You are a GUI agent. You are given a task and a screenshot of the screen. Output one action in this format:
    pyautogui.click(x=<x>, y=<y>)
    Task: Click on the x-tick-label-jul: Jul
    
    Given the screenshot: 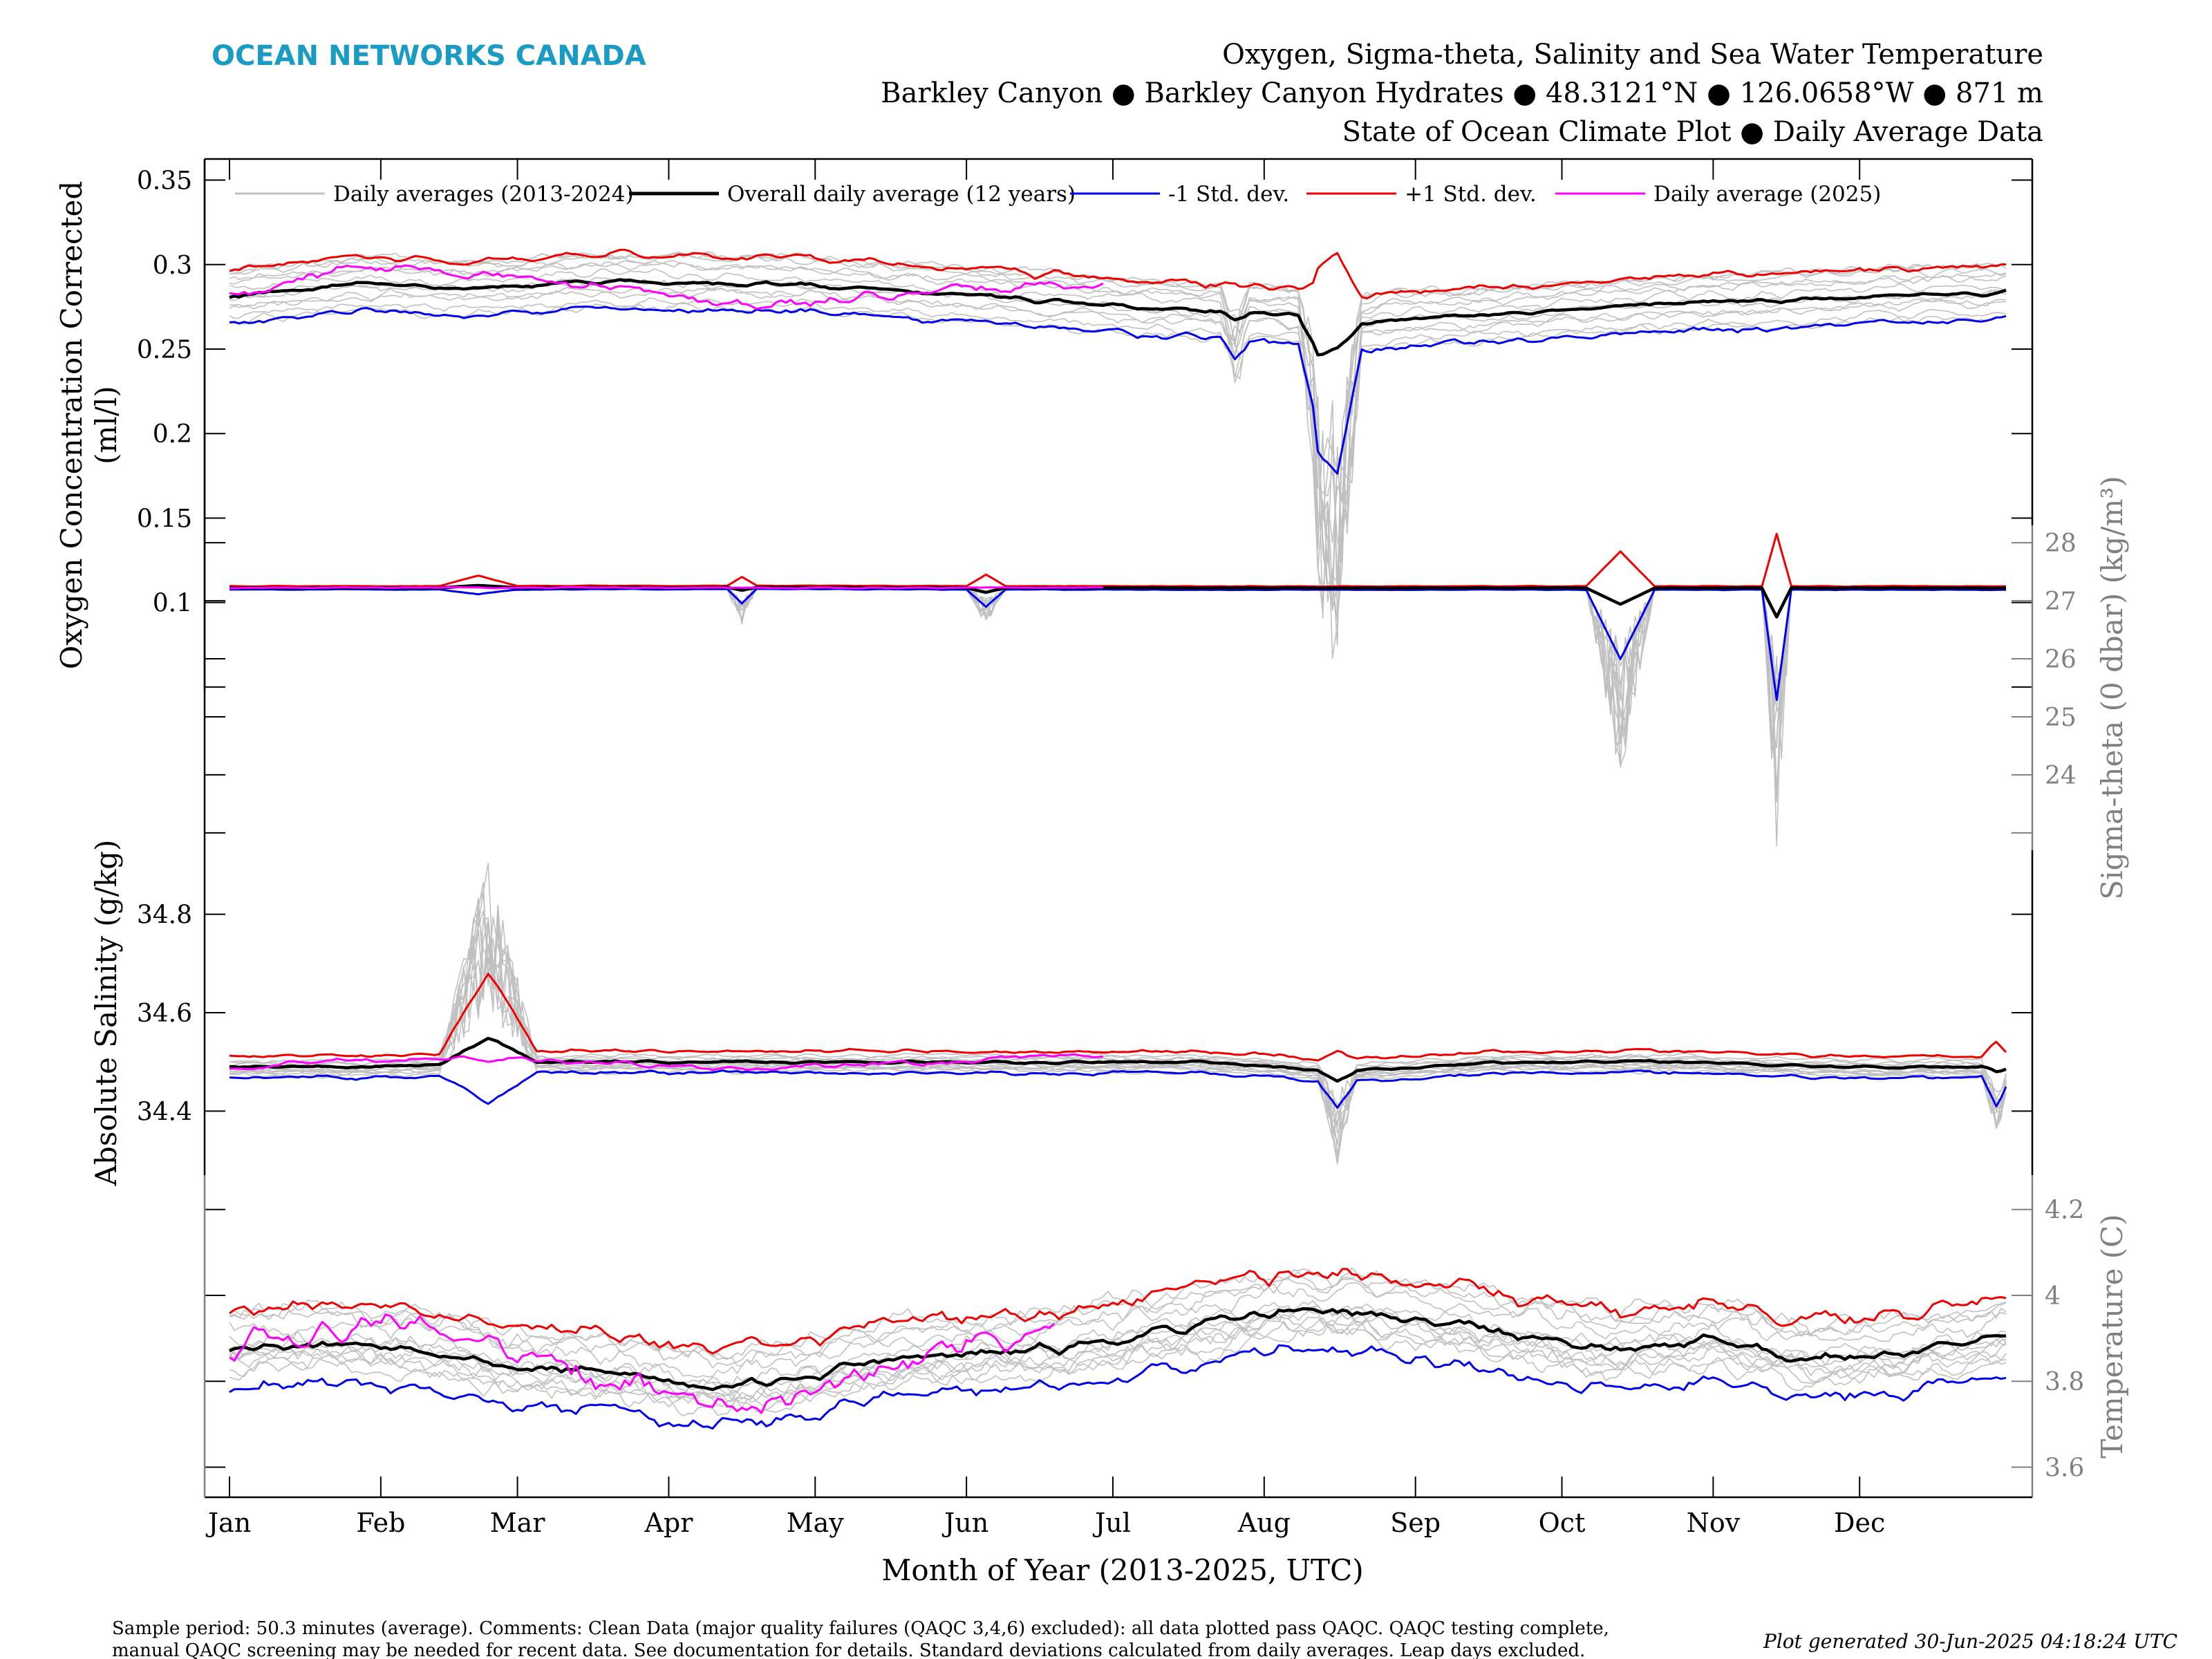 What is the action you would take?
    pyautogui.click(x=1111, y=1523)
    